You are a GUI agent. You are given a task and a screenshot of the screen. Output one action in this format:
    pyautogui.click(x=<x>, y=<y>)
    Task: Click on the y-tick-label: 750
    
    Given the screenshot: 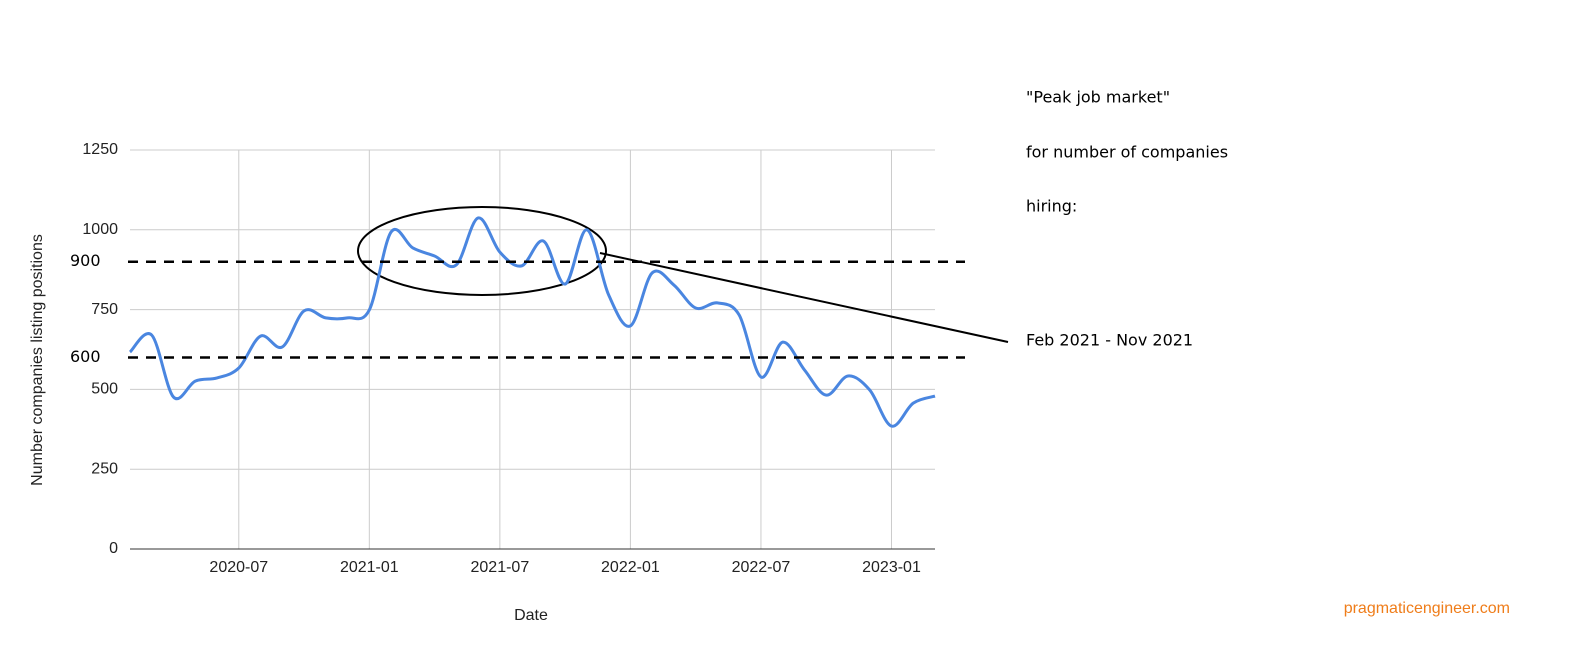 What is the action you would take?
    pyautogui.click(x=104, y=309)
    